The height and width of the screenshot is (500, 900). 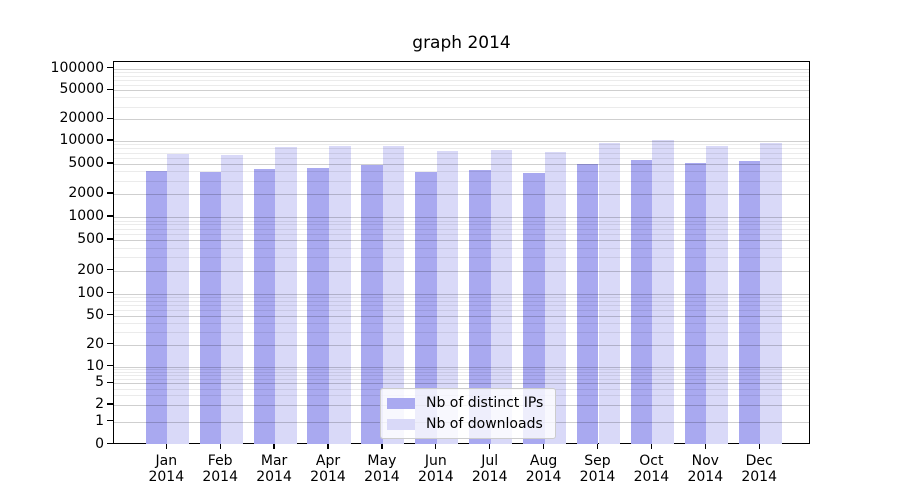 I want to click on x-tick-label: Mar 2014, so click(x=274, y=469).